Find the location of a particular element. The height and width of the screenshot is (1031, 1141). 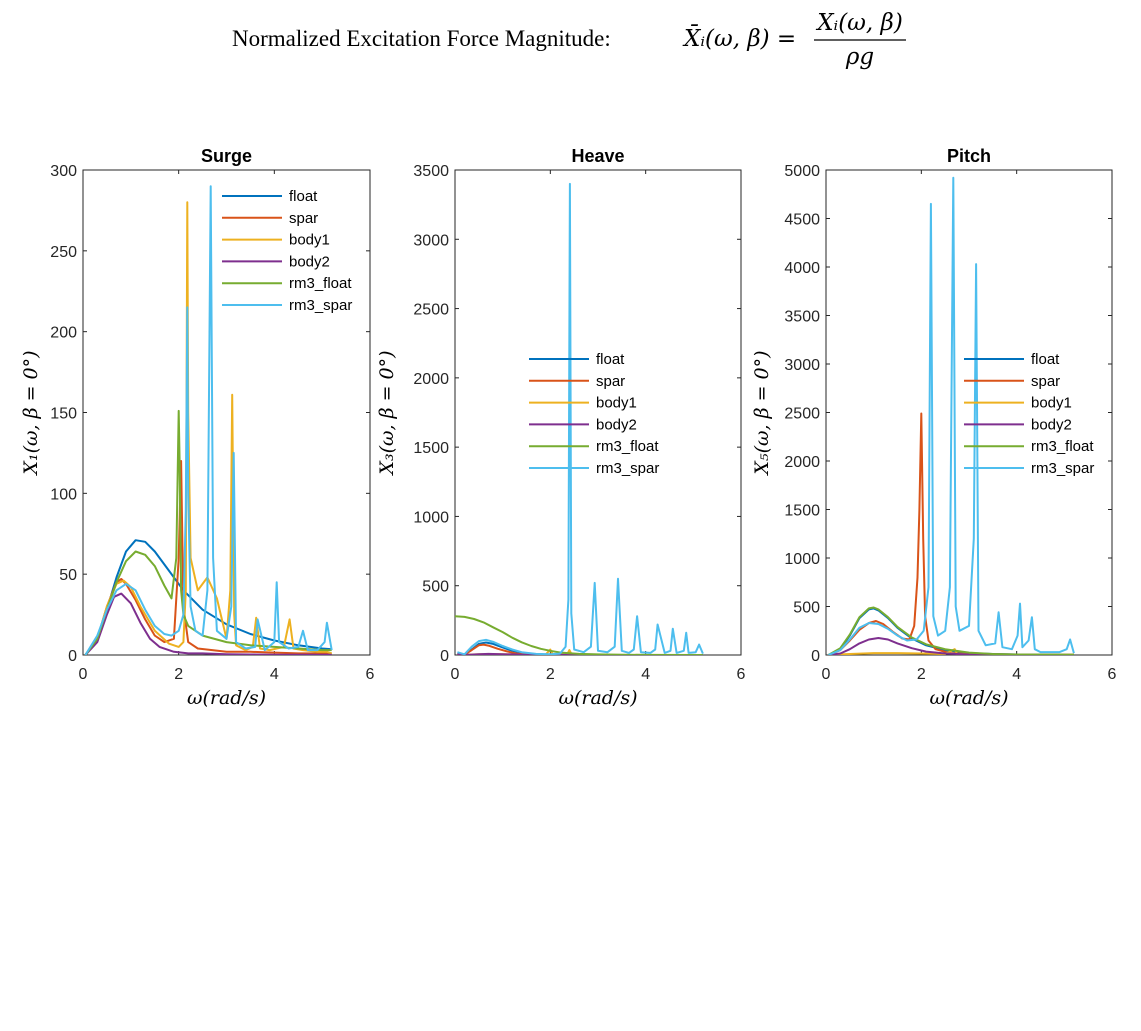

pitch-legend-label-float: float is located at coordinates (1045, 359).